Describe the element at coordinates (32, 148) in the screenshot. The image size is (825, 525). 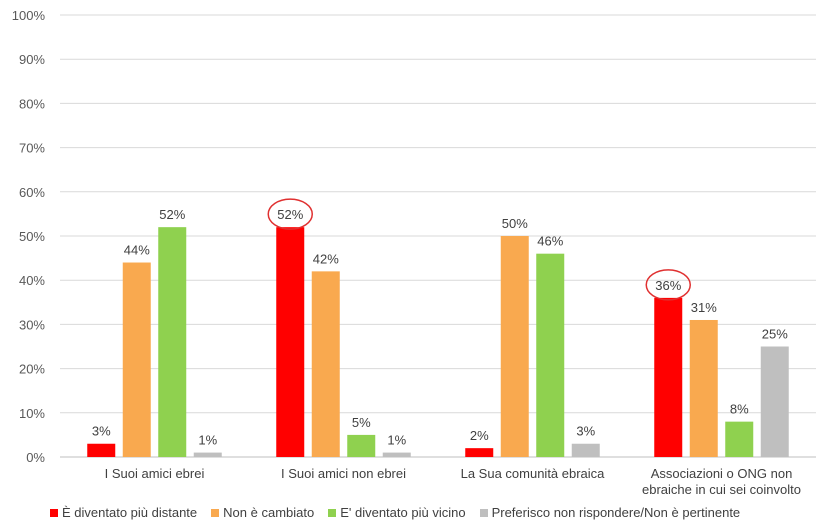
I see `y-tick-label: 70%` at that location.